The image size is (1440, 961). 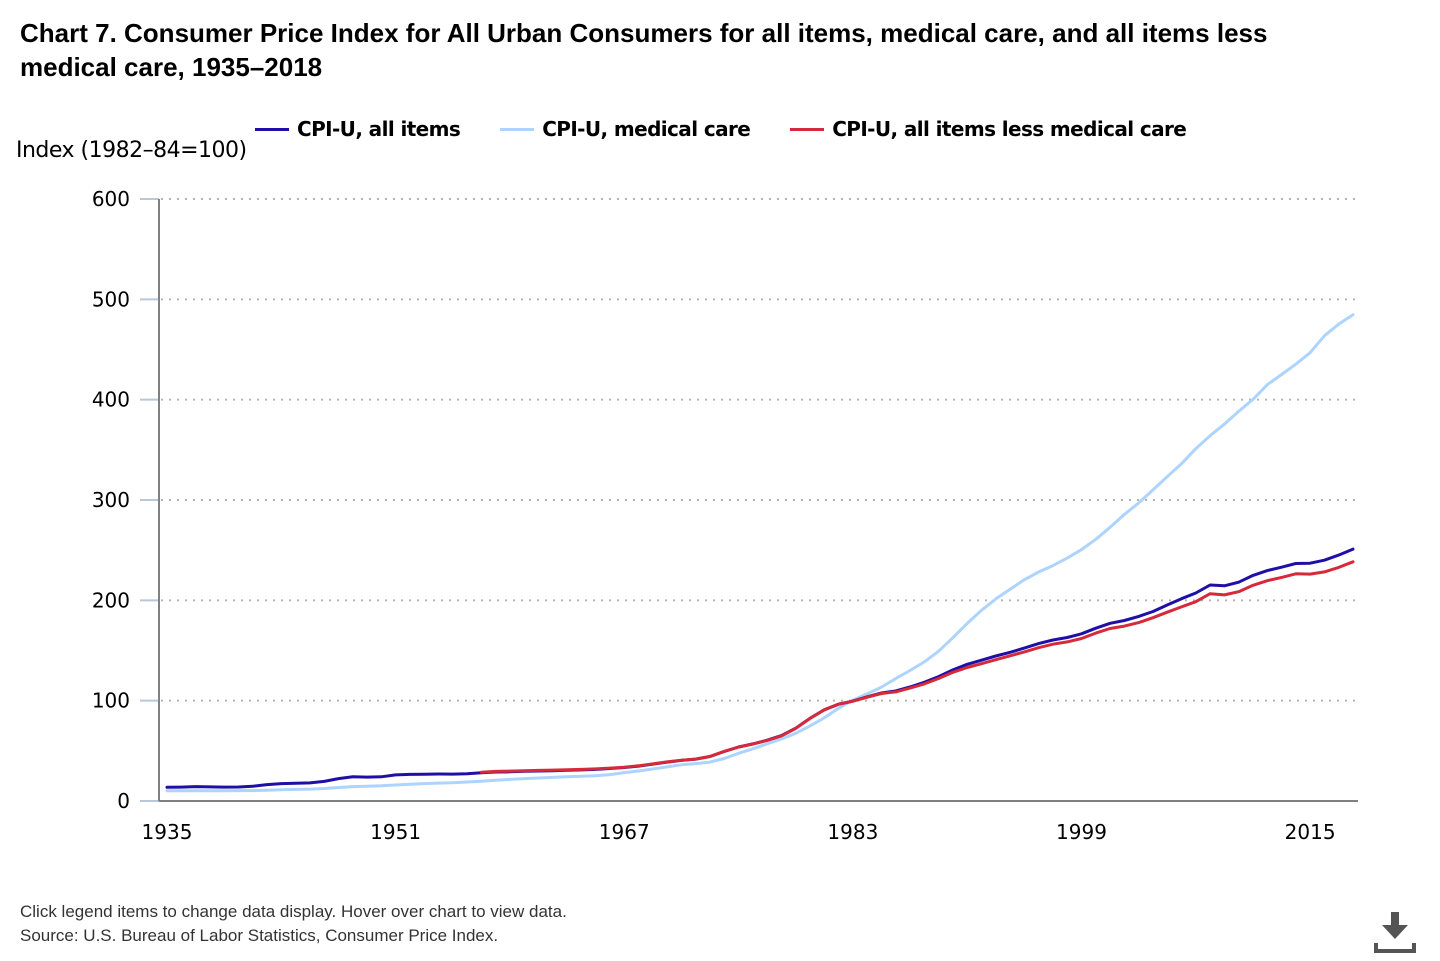 I want to click on y-tick-label: 0, so click(x=123, y=801).